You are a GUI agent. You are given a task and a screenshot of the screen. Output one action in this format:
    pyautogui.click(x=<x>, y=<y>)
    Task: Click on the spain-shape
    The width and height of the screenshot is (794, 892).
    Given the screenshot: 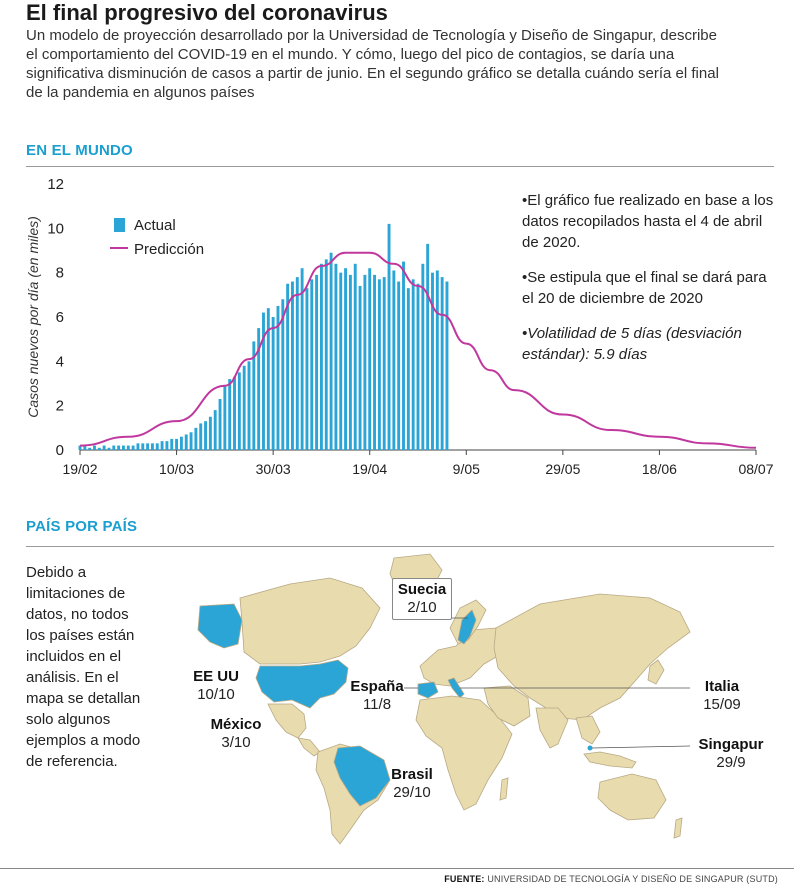 What is the action you would take?
    pyautogui.click(x=428, y=690)
    